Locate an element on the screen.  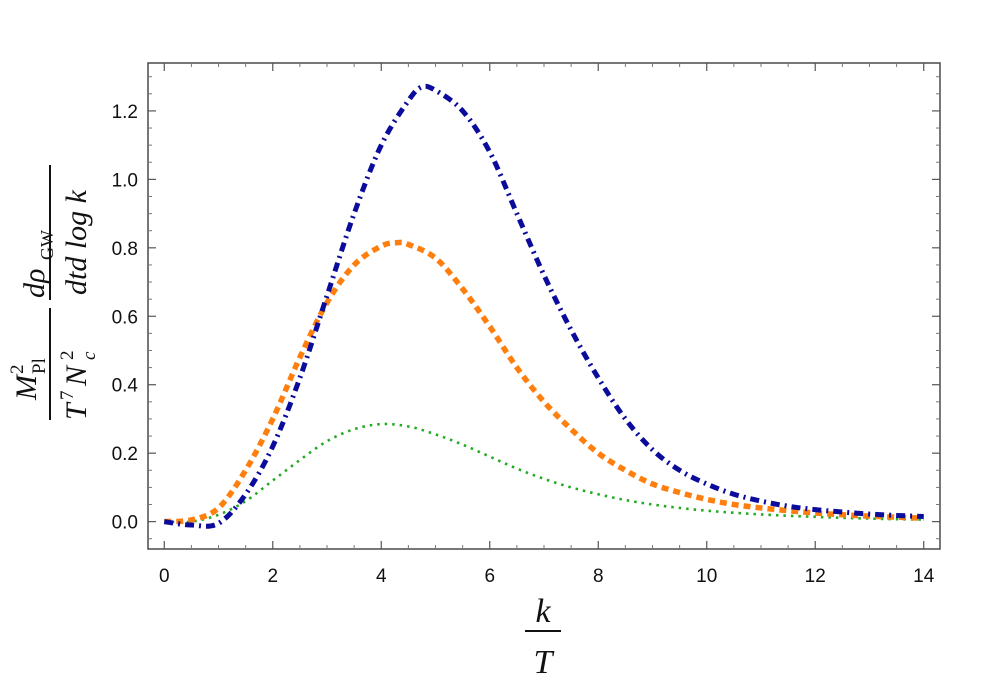
x-axis-label-denominator: T is located at coordinates (544, 661).